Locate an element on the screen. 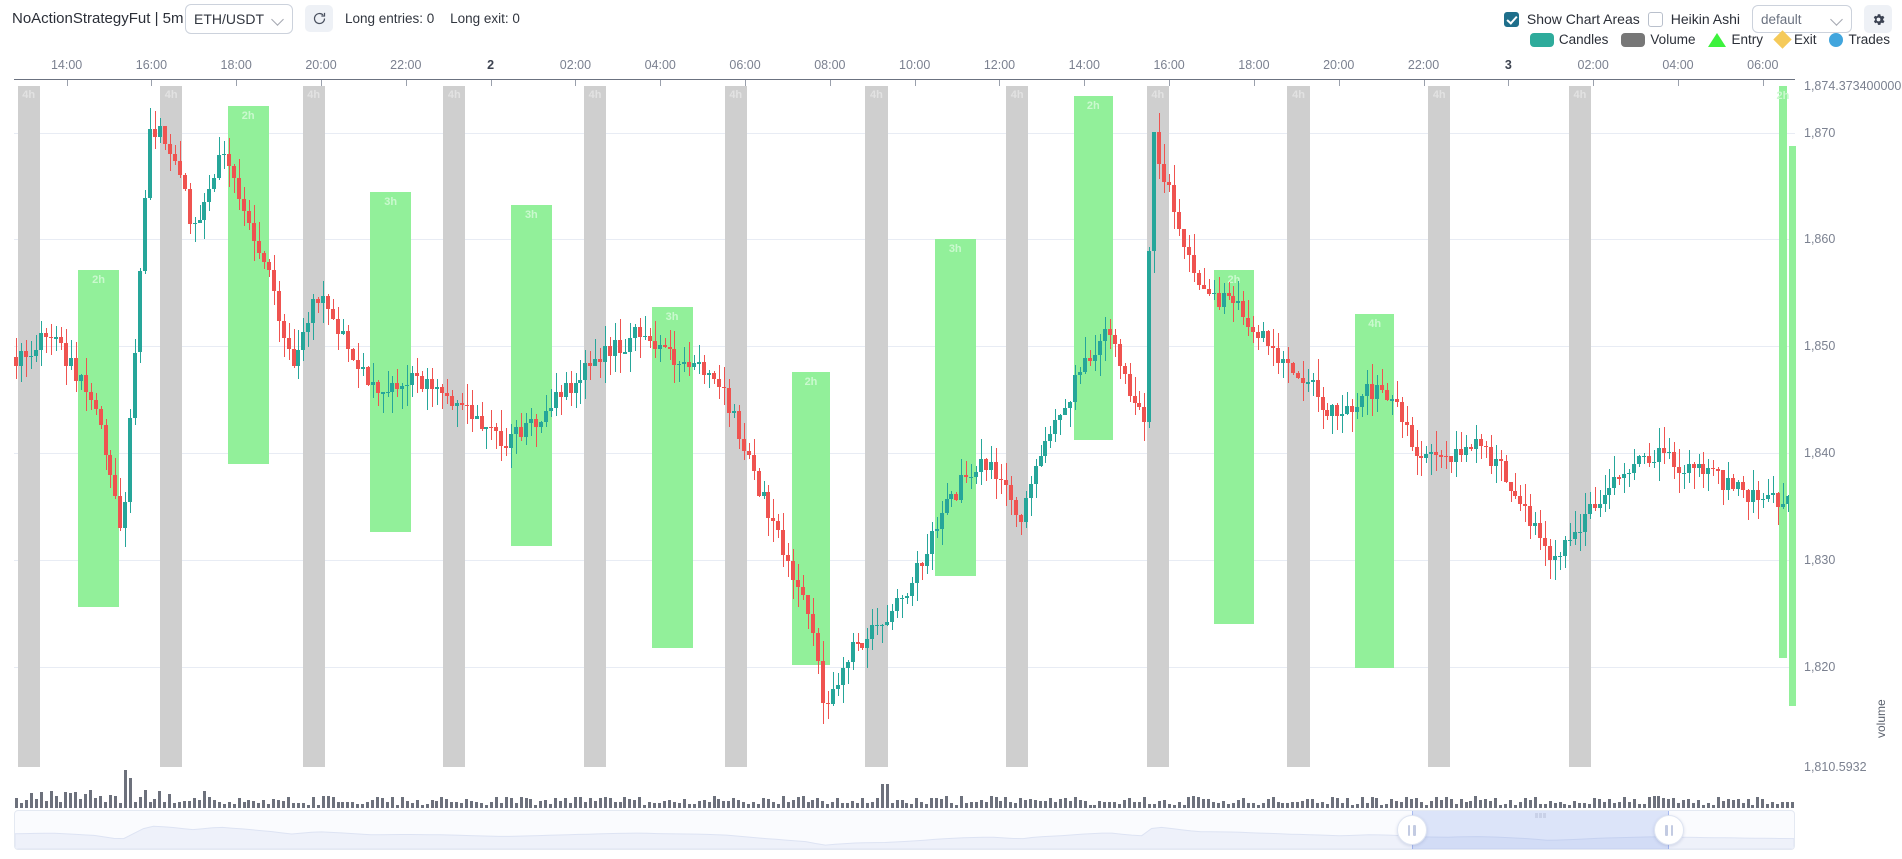 The image size is (1902, 859). range-selection-window is located at coordinates (1540, 830).